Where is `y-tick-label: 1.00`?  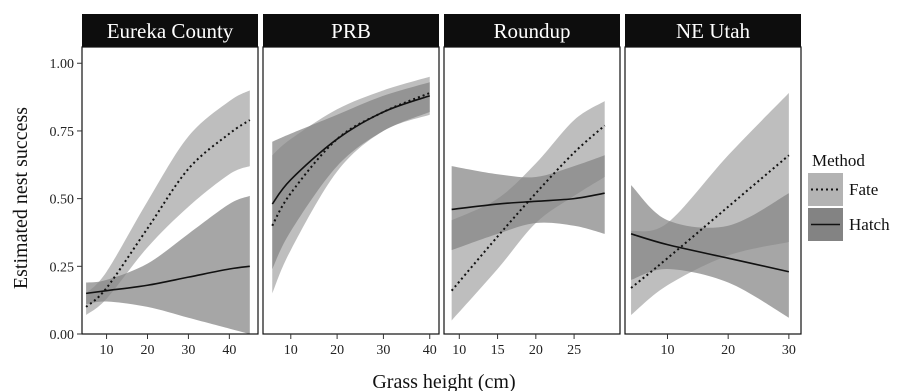
y-tick-label: 1.00 is located at coordinates (62, 64).